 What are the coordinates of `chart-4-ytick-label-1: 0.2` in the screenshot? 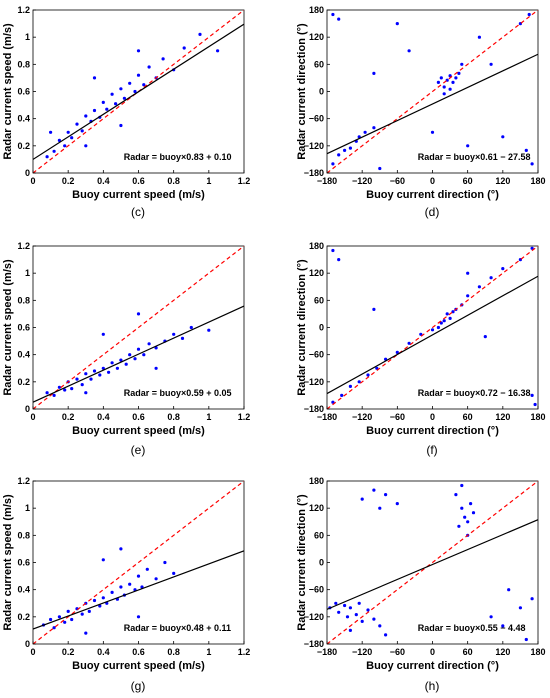 It's located at (23, 617).